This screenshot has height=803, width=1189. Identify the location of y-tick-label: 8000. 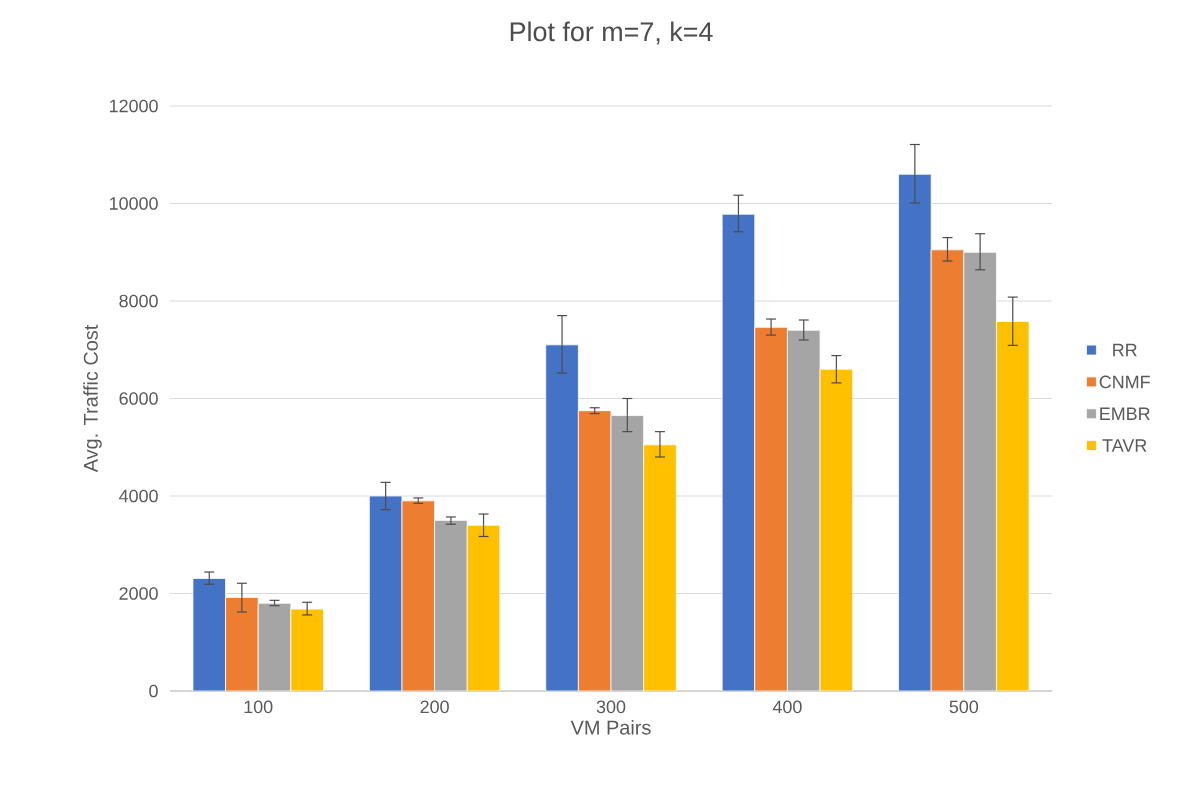
(138, 301).